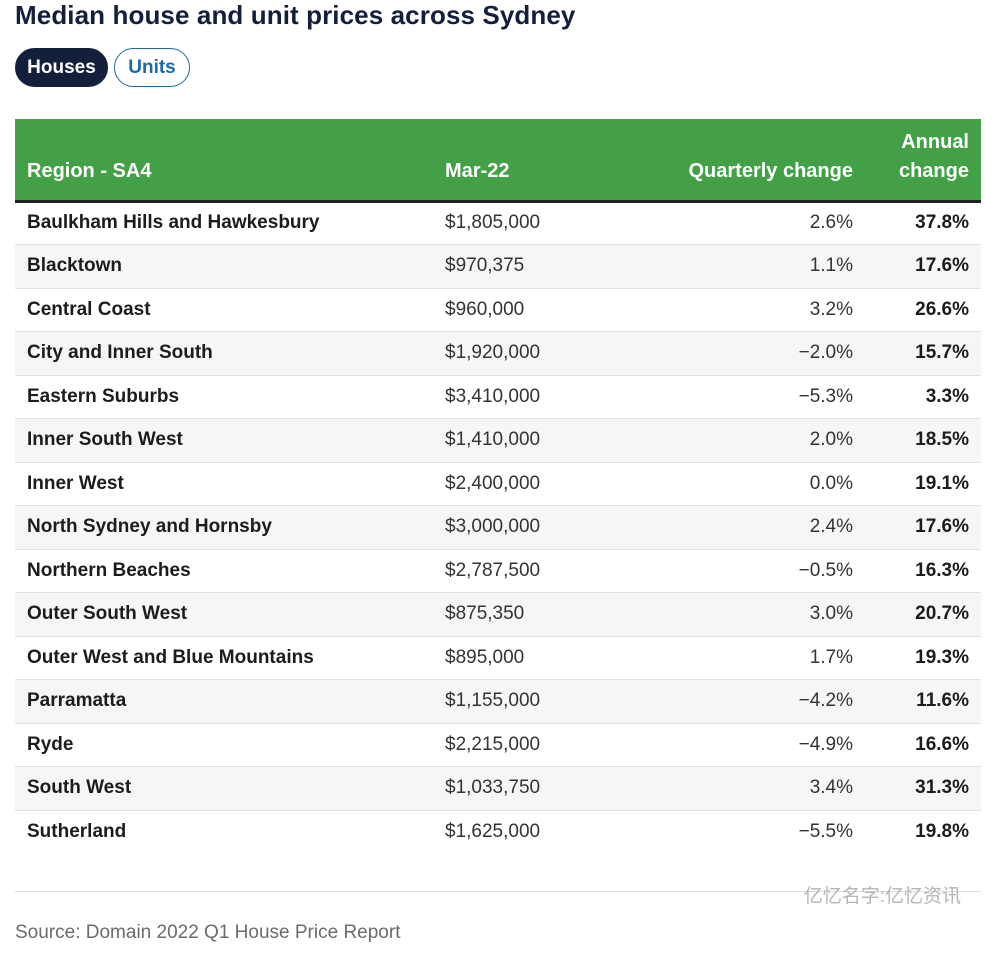 Image resolution: width=993 pixels, height=955 pixels. Describe the element at coordinates (89, 309) in the screenshot. I see `cell-region: Central Coast` at that location.